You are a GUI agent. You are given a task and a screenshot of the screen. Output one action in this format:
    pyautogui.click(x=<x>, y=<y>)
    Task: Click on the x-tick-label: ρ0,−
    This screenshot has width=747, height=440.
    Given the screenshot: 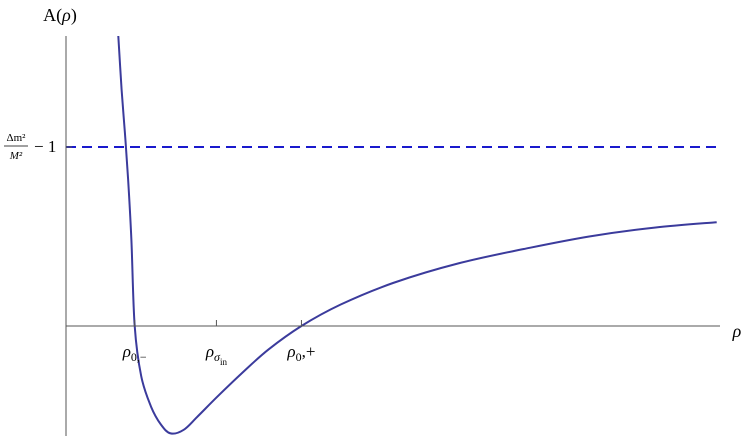 What is the action you would take?
    pyautogui.click(x=134, y=353)
    